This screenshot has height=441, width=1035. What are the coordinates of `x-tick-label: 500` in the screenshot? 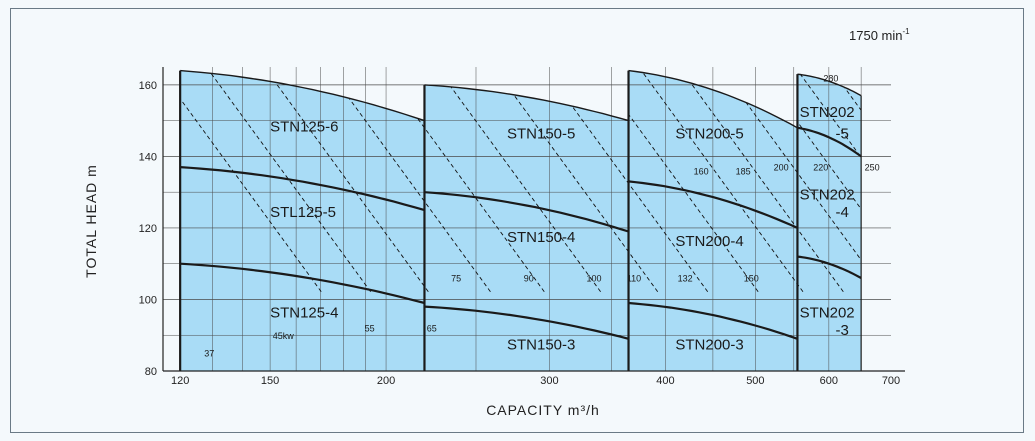 It's located at (755, 381).